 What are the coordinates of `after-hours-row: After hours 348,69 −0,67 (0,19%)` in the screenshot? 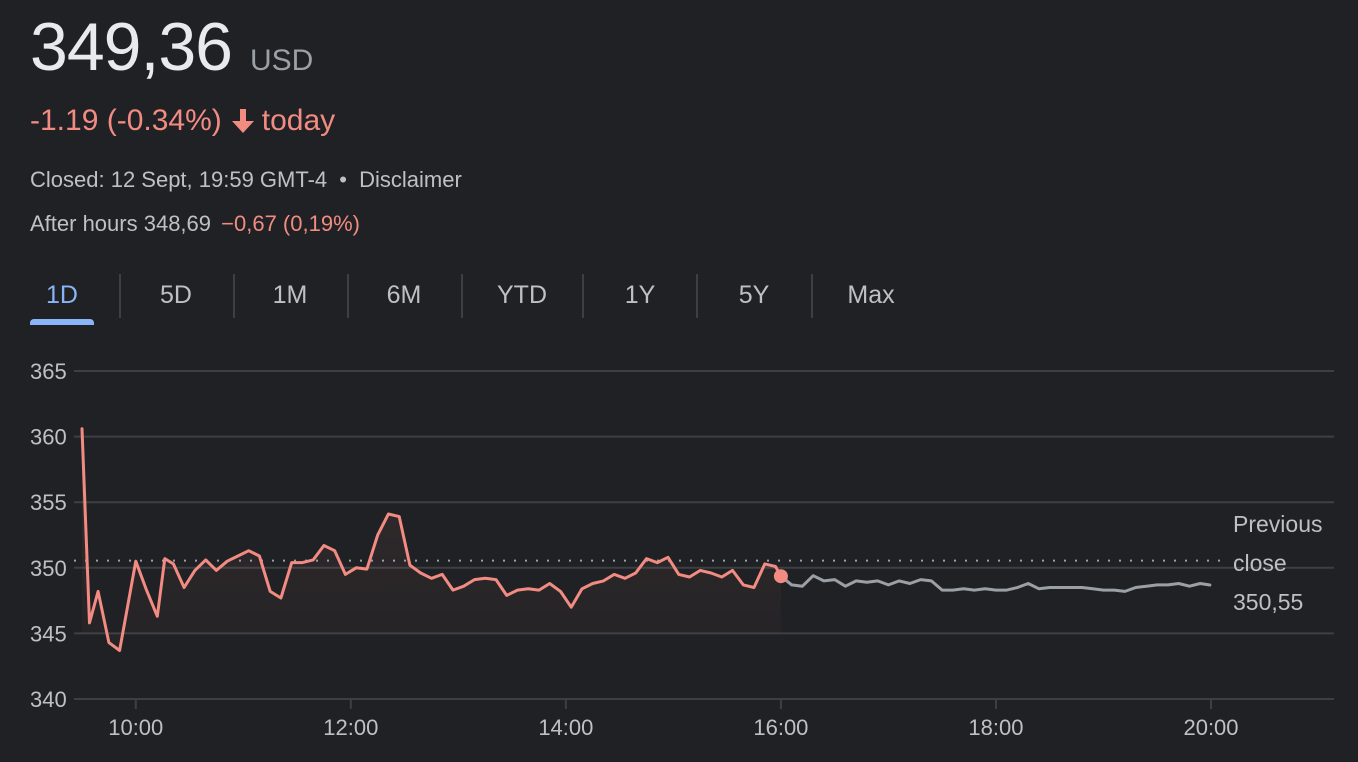 It's located at (195, 224).